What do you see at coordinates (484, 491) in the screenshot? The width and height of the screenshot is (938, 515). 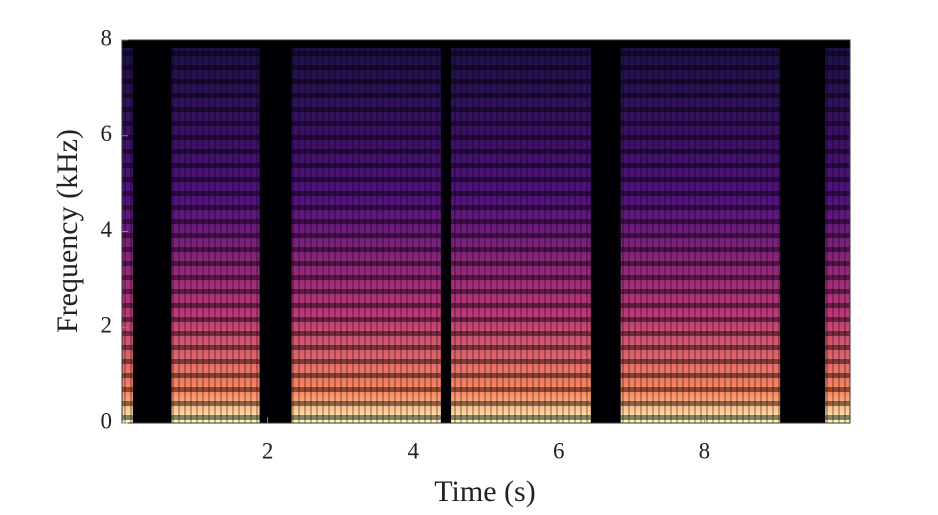 I see `x-axis-label: Time (s)` at bounding box center [484, 491].